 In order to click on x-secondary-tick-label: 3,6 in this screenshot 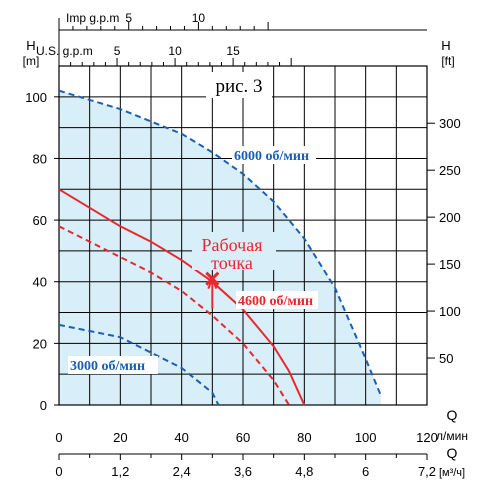, I will do `click(243, 471)`.